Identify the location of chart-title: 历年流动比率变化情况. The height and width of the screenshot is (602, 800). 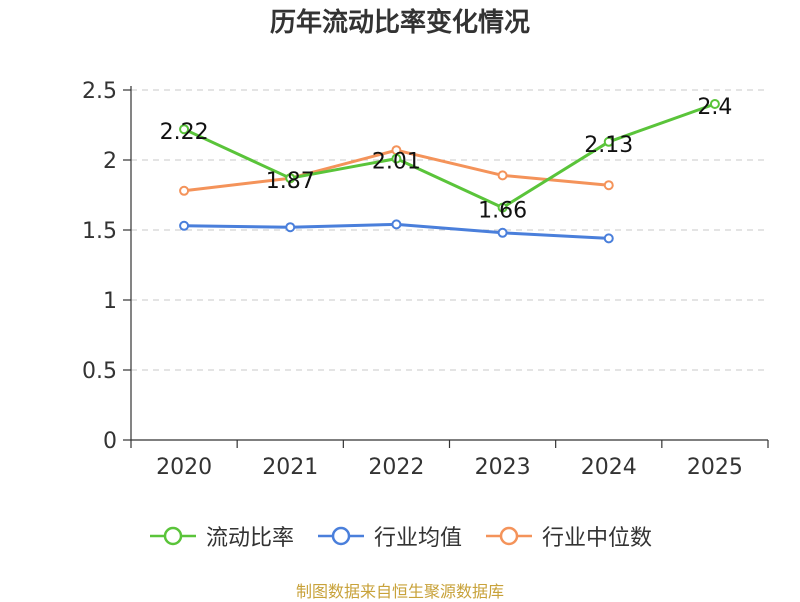
(399, 23).